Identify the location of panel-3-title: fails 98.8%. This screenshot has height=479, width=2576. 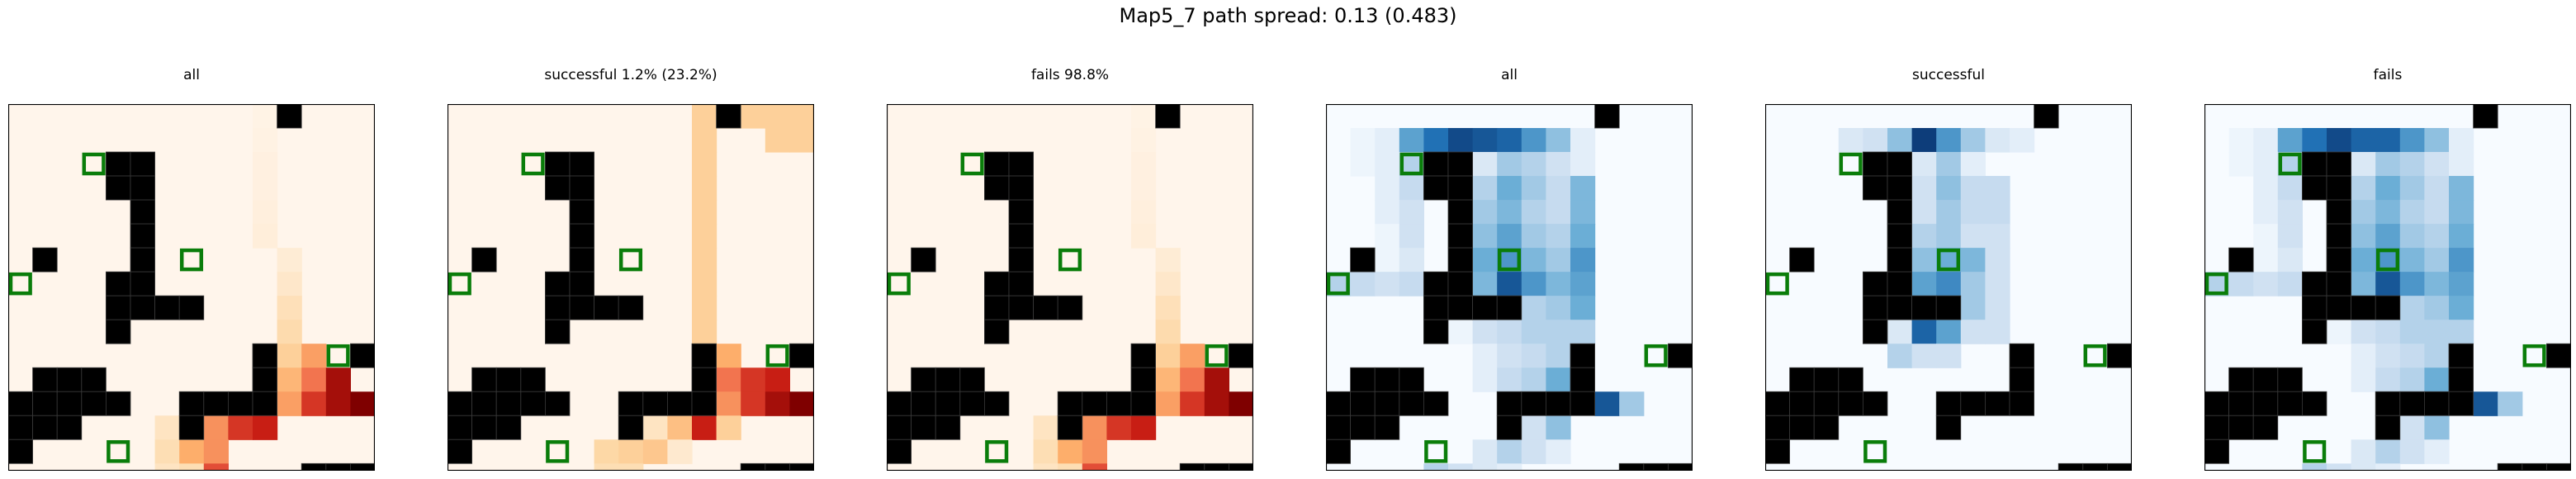
(1070, 75).